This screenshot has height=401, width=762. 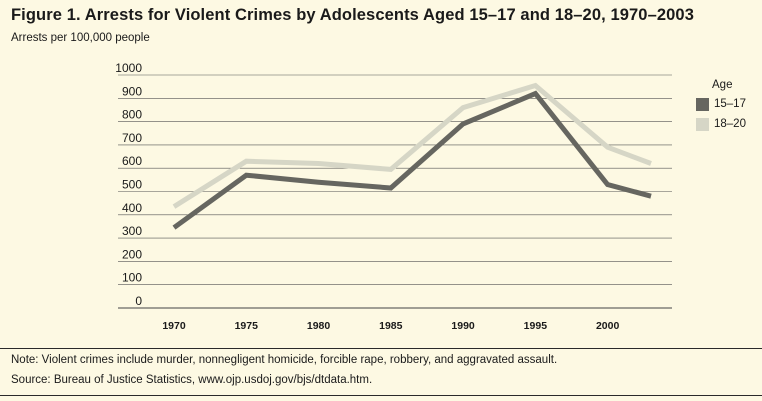 I want to click on y-tick-label: 500, so click(x=132, y=185).